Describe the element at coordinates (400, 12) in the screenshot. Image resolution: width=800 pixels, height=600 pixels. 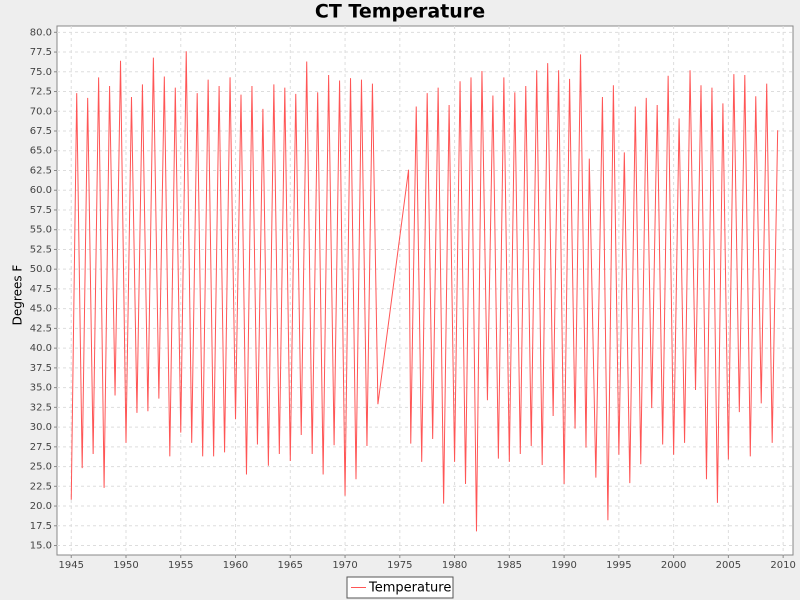
I see `chart-title: CT Temperature` at that location.